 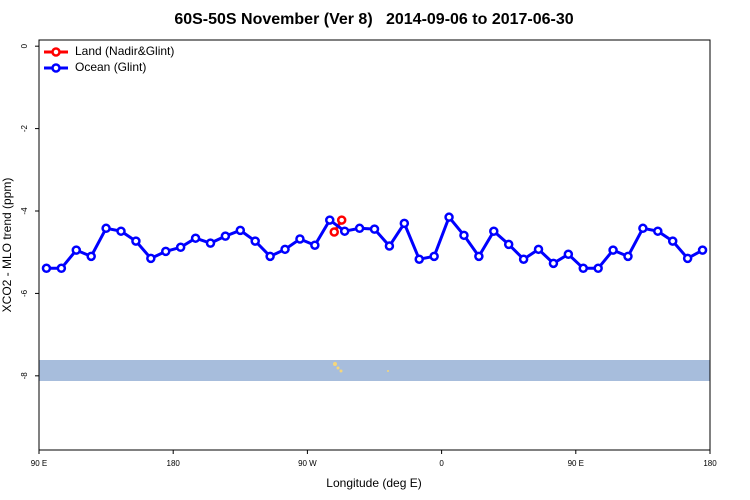 What do you see at coordinates (7, 245) in the screenshot?
I see `y-axis-label: XCO2 - MLO trend (ppm)` at bounding box center [7, 245].